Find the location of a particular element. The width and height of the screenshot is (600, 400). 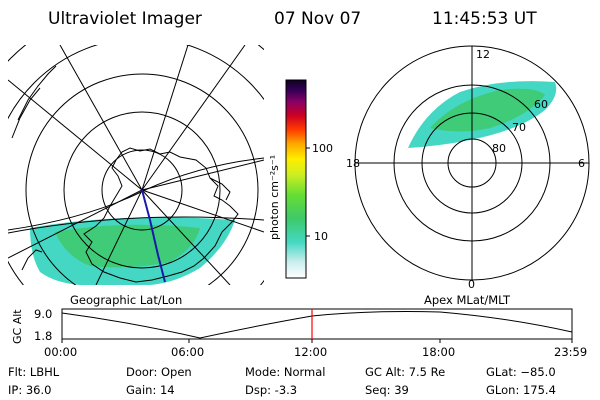

ip-readout: IP: 36.0 is located at coordinates (29, 390).